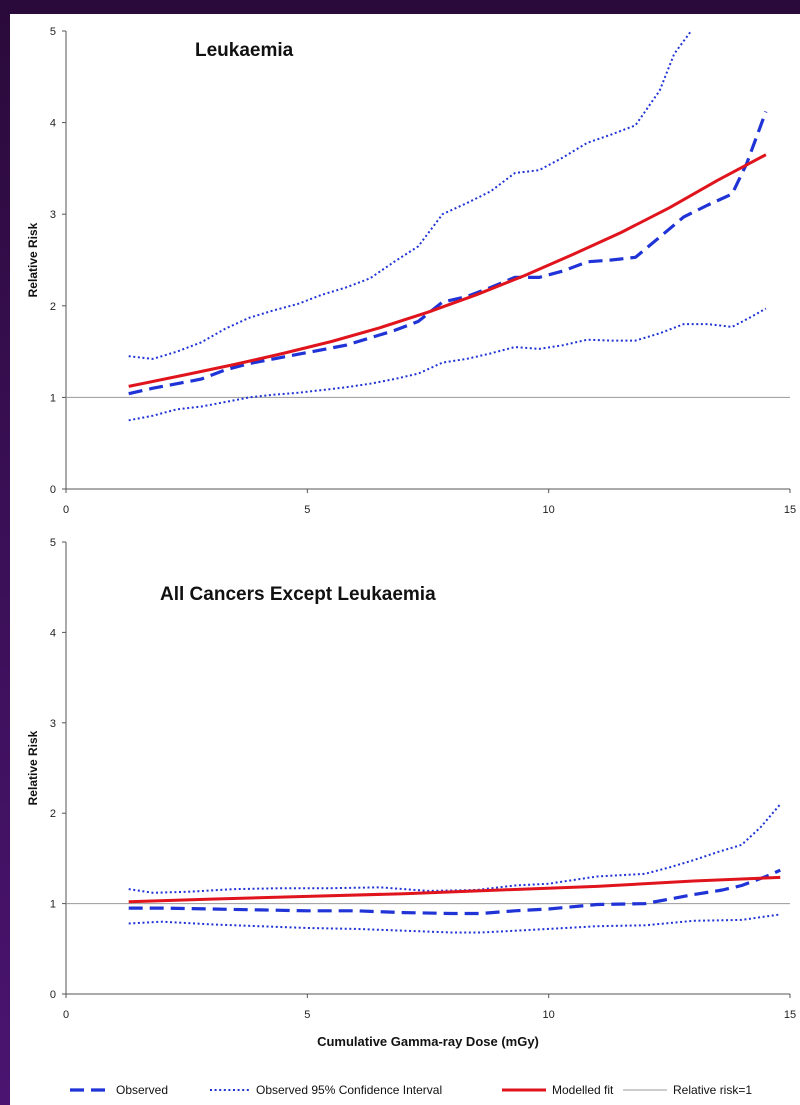 The height and width of the screenshot is (1105, 800). I want to click on series-modelled-fit, so click(454, 889).